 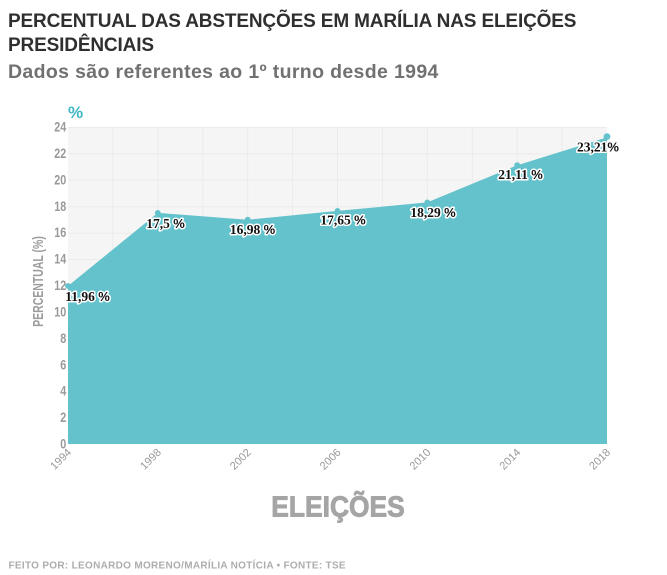 I want to click on svg-text: 2006, so click(x=331, y=460).